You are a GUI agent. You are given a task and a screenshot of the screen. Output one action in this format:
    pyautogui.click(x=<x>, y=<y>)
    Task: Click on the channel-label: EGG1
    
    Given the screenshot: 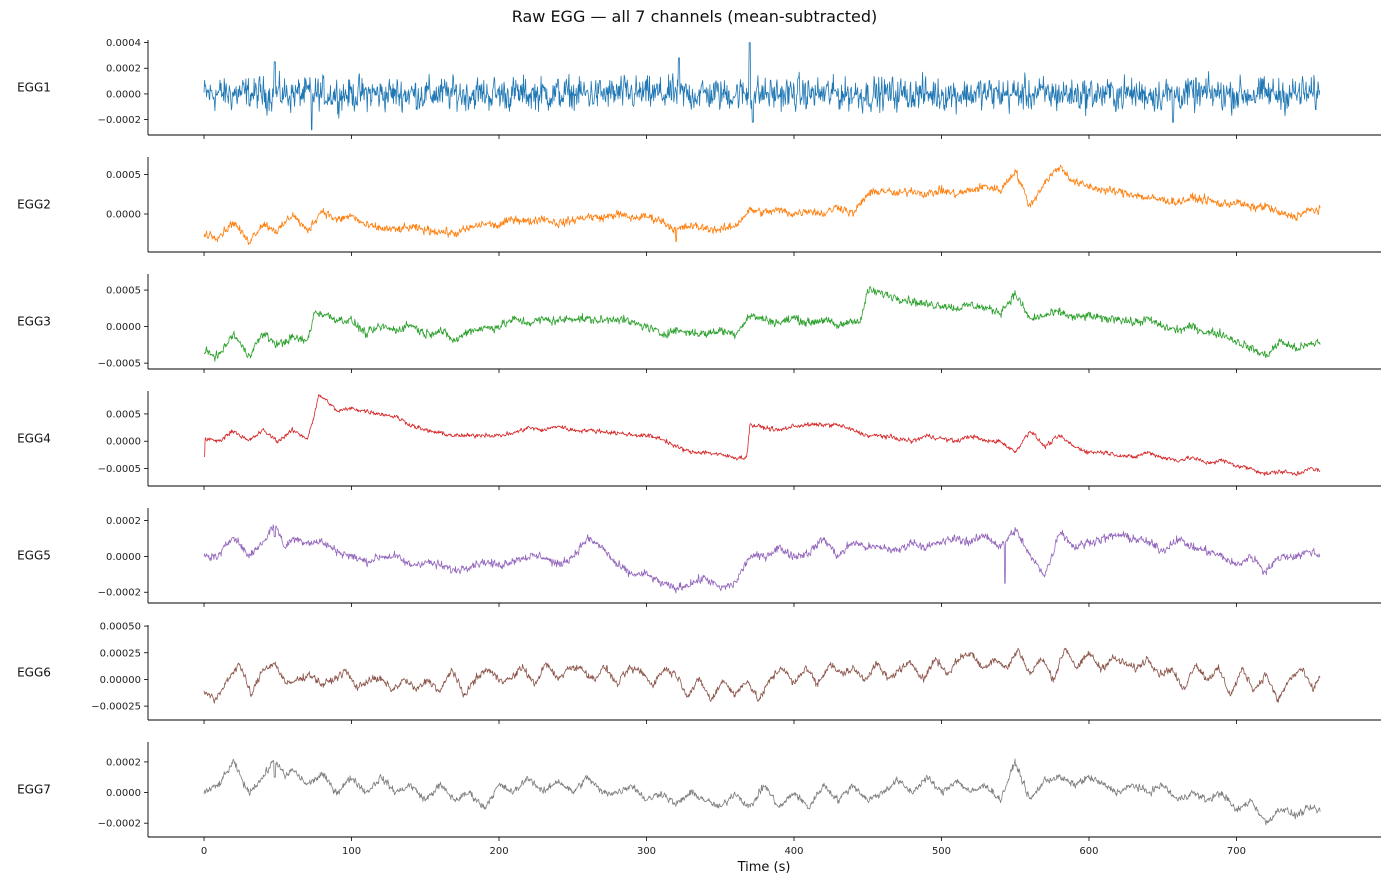 What is the action you would take?
    pyautogui.click(x=34, y=88)
    